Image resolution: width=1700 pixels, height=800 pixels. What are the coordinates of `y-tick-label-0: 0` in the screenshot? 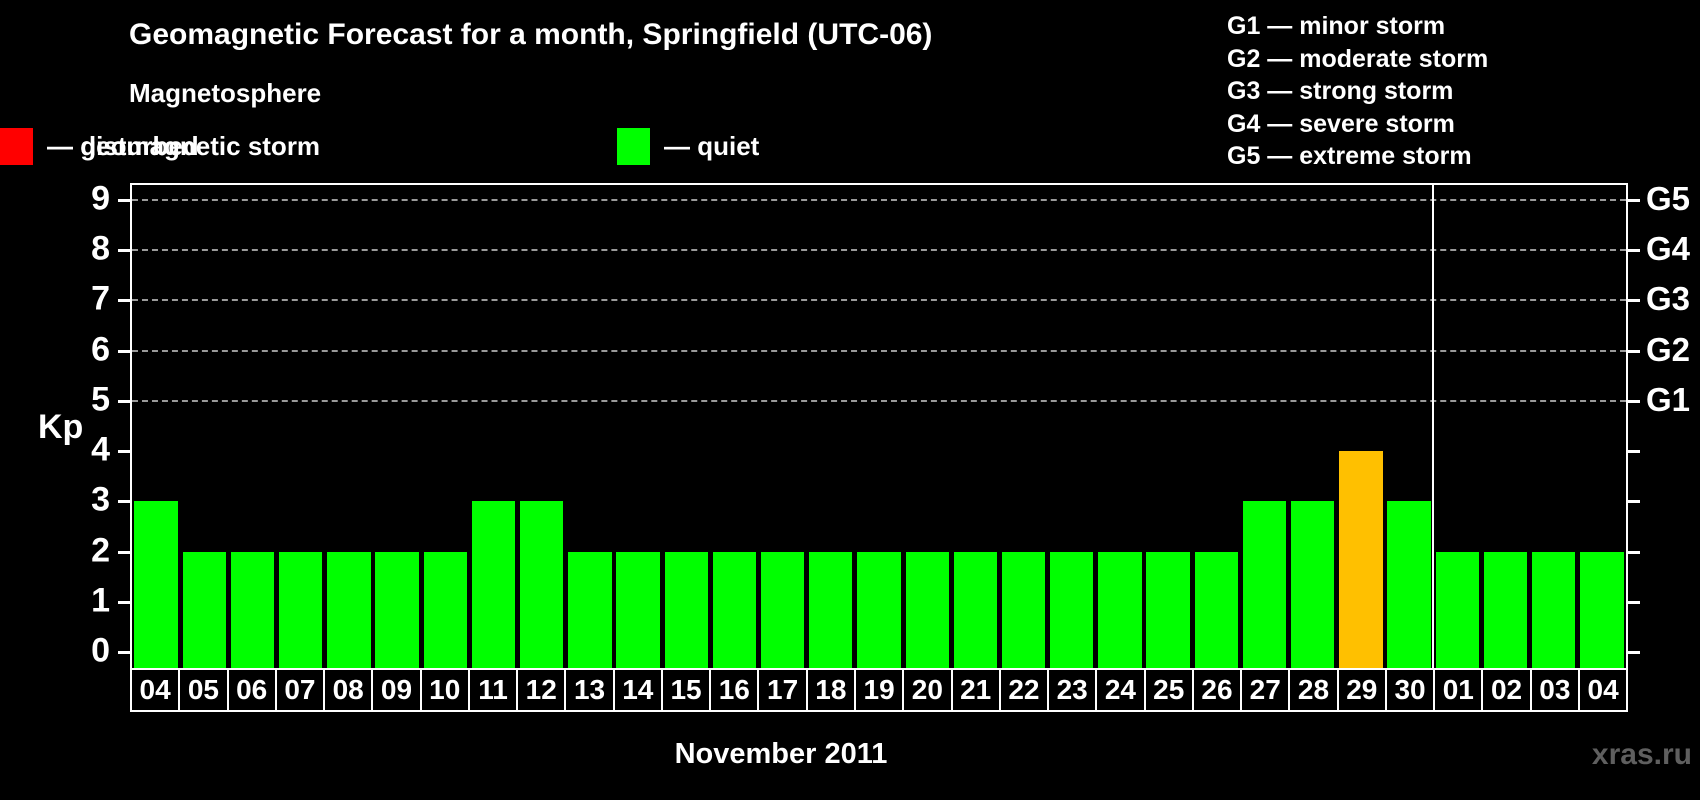 It's located at (100, 650).